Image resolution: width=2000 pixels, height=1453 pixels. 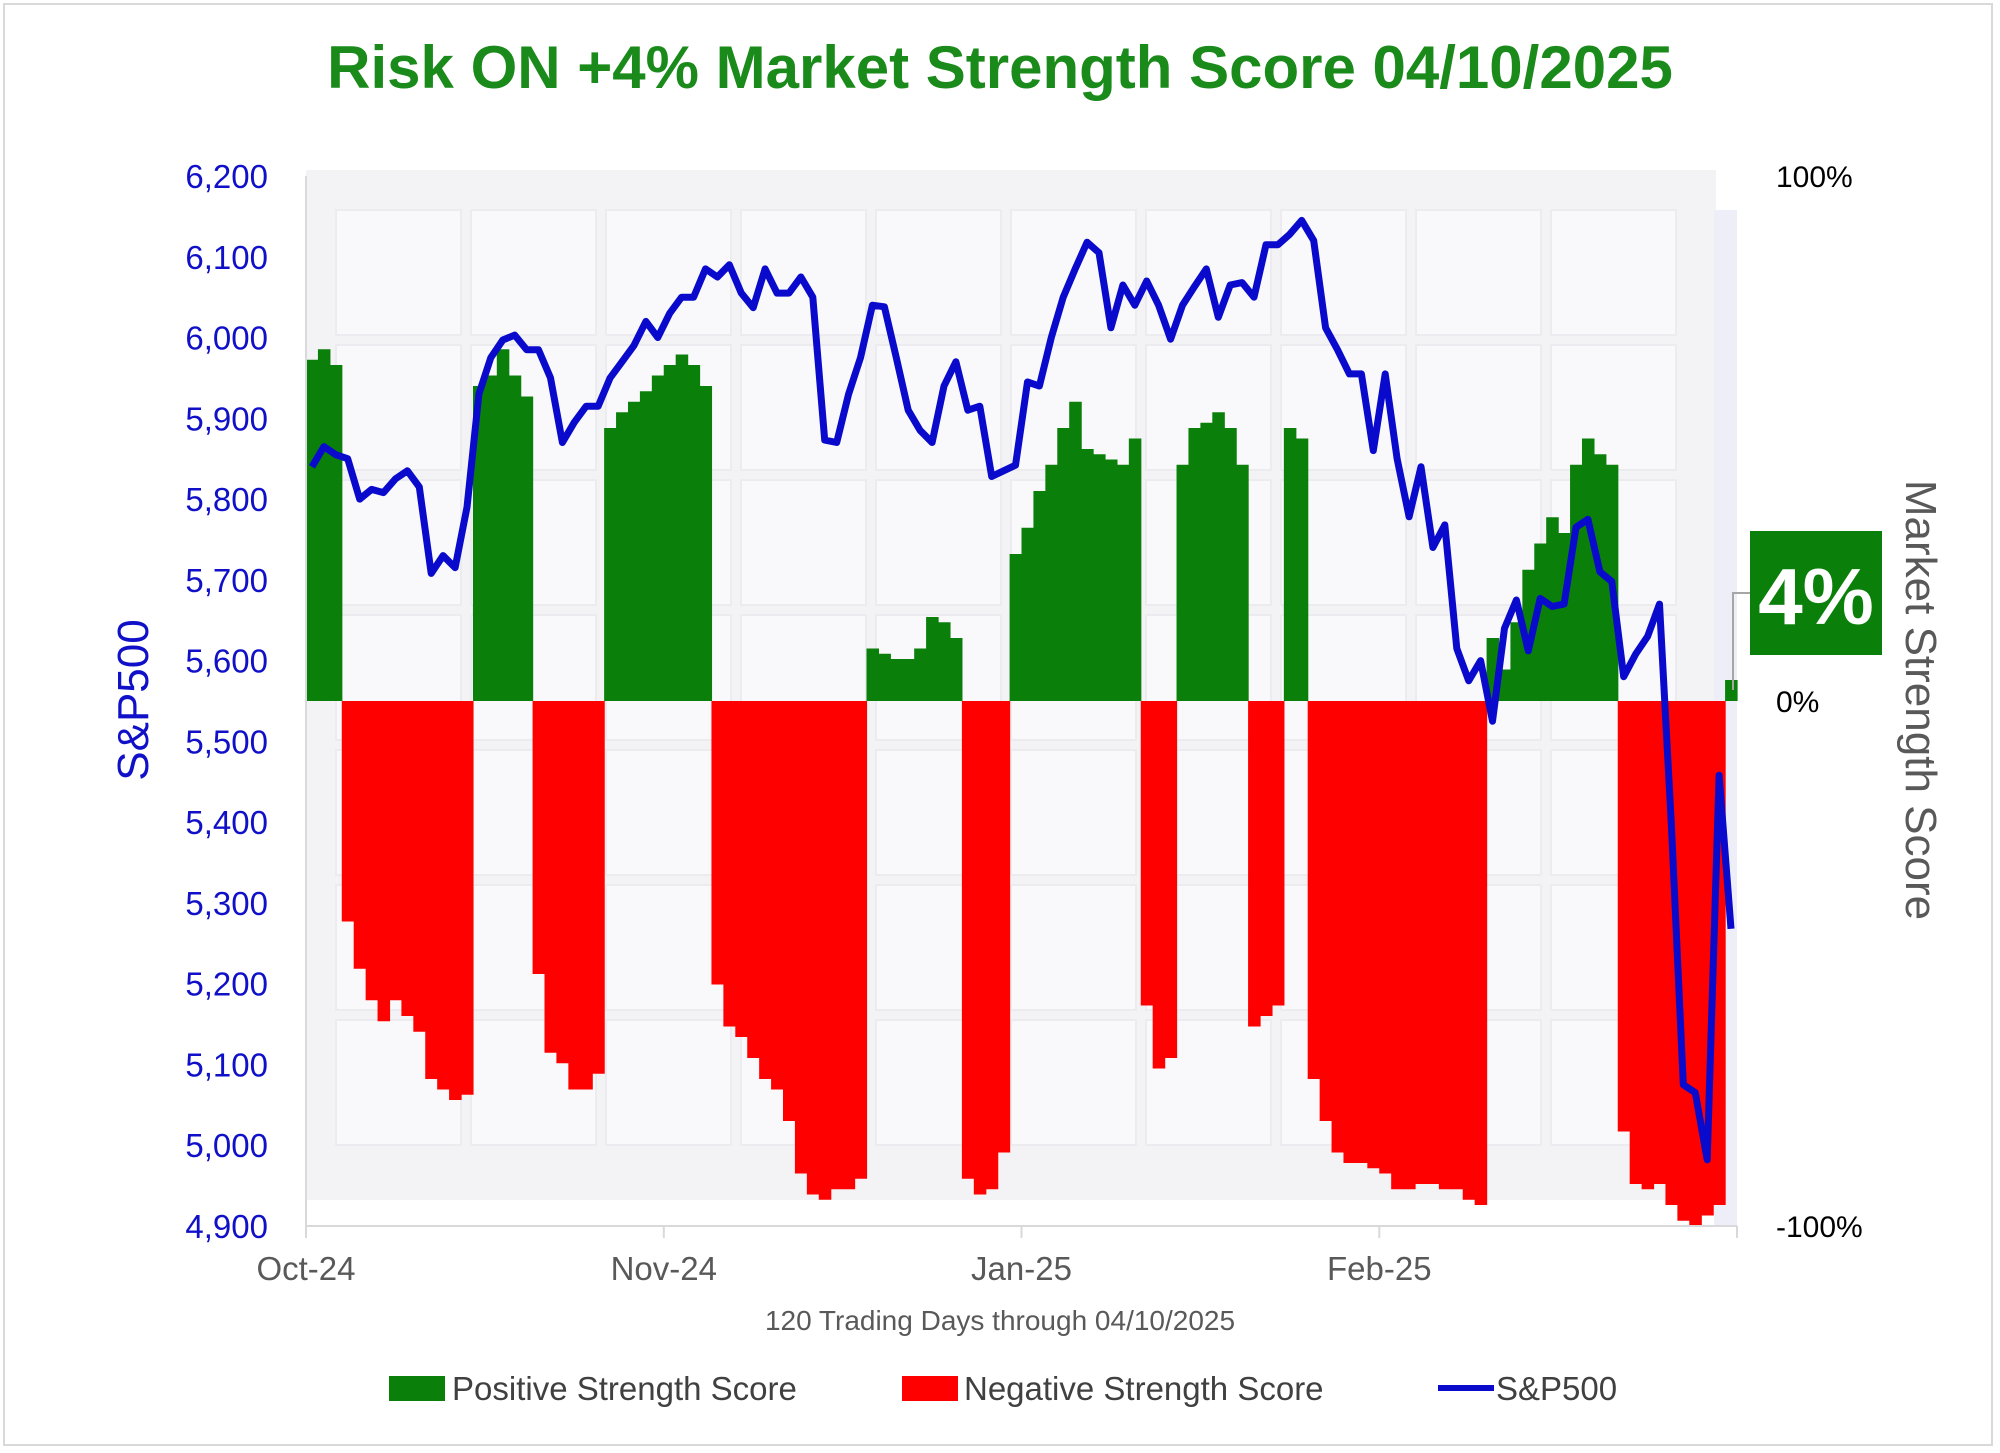 I want to click on callout-value: 4%, so click(x=1816, y=596).